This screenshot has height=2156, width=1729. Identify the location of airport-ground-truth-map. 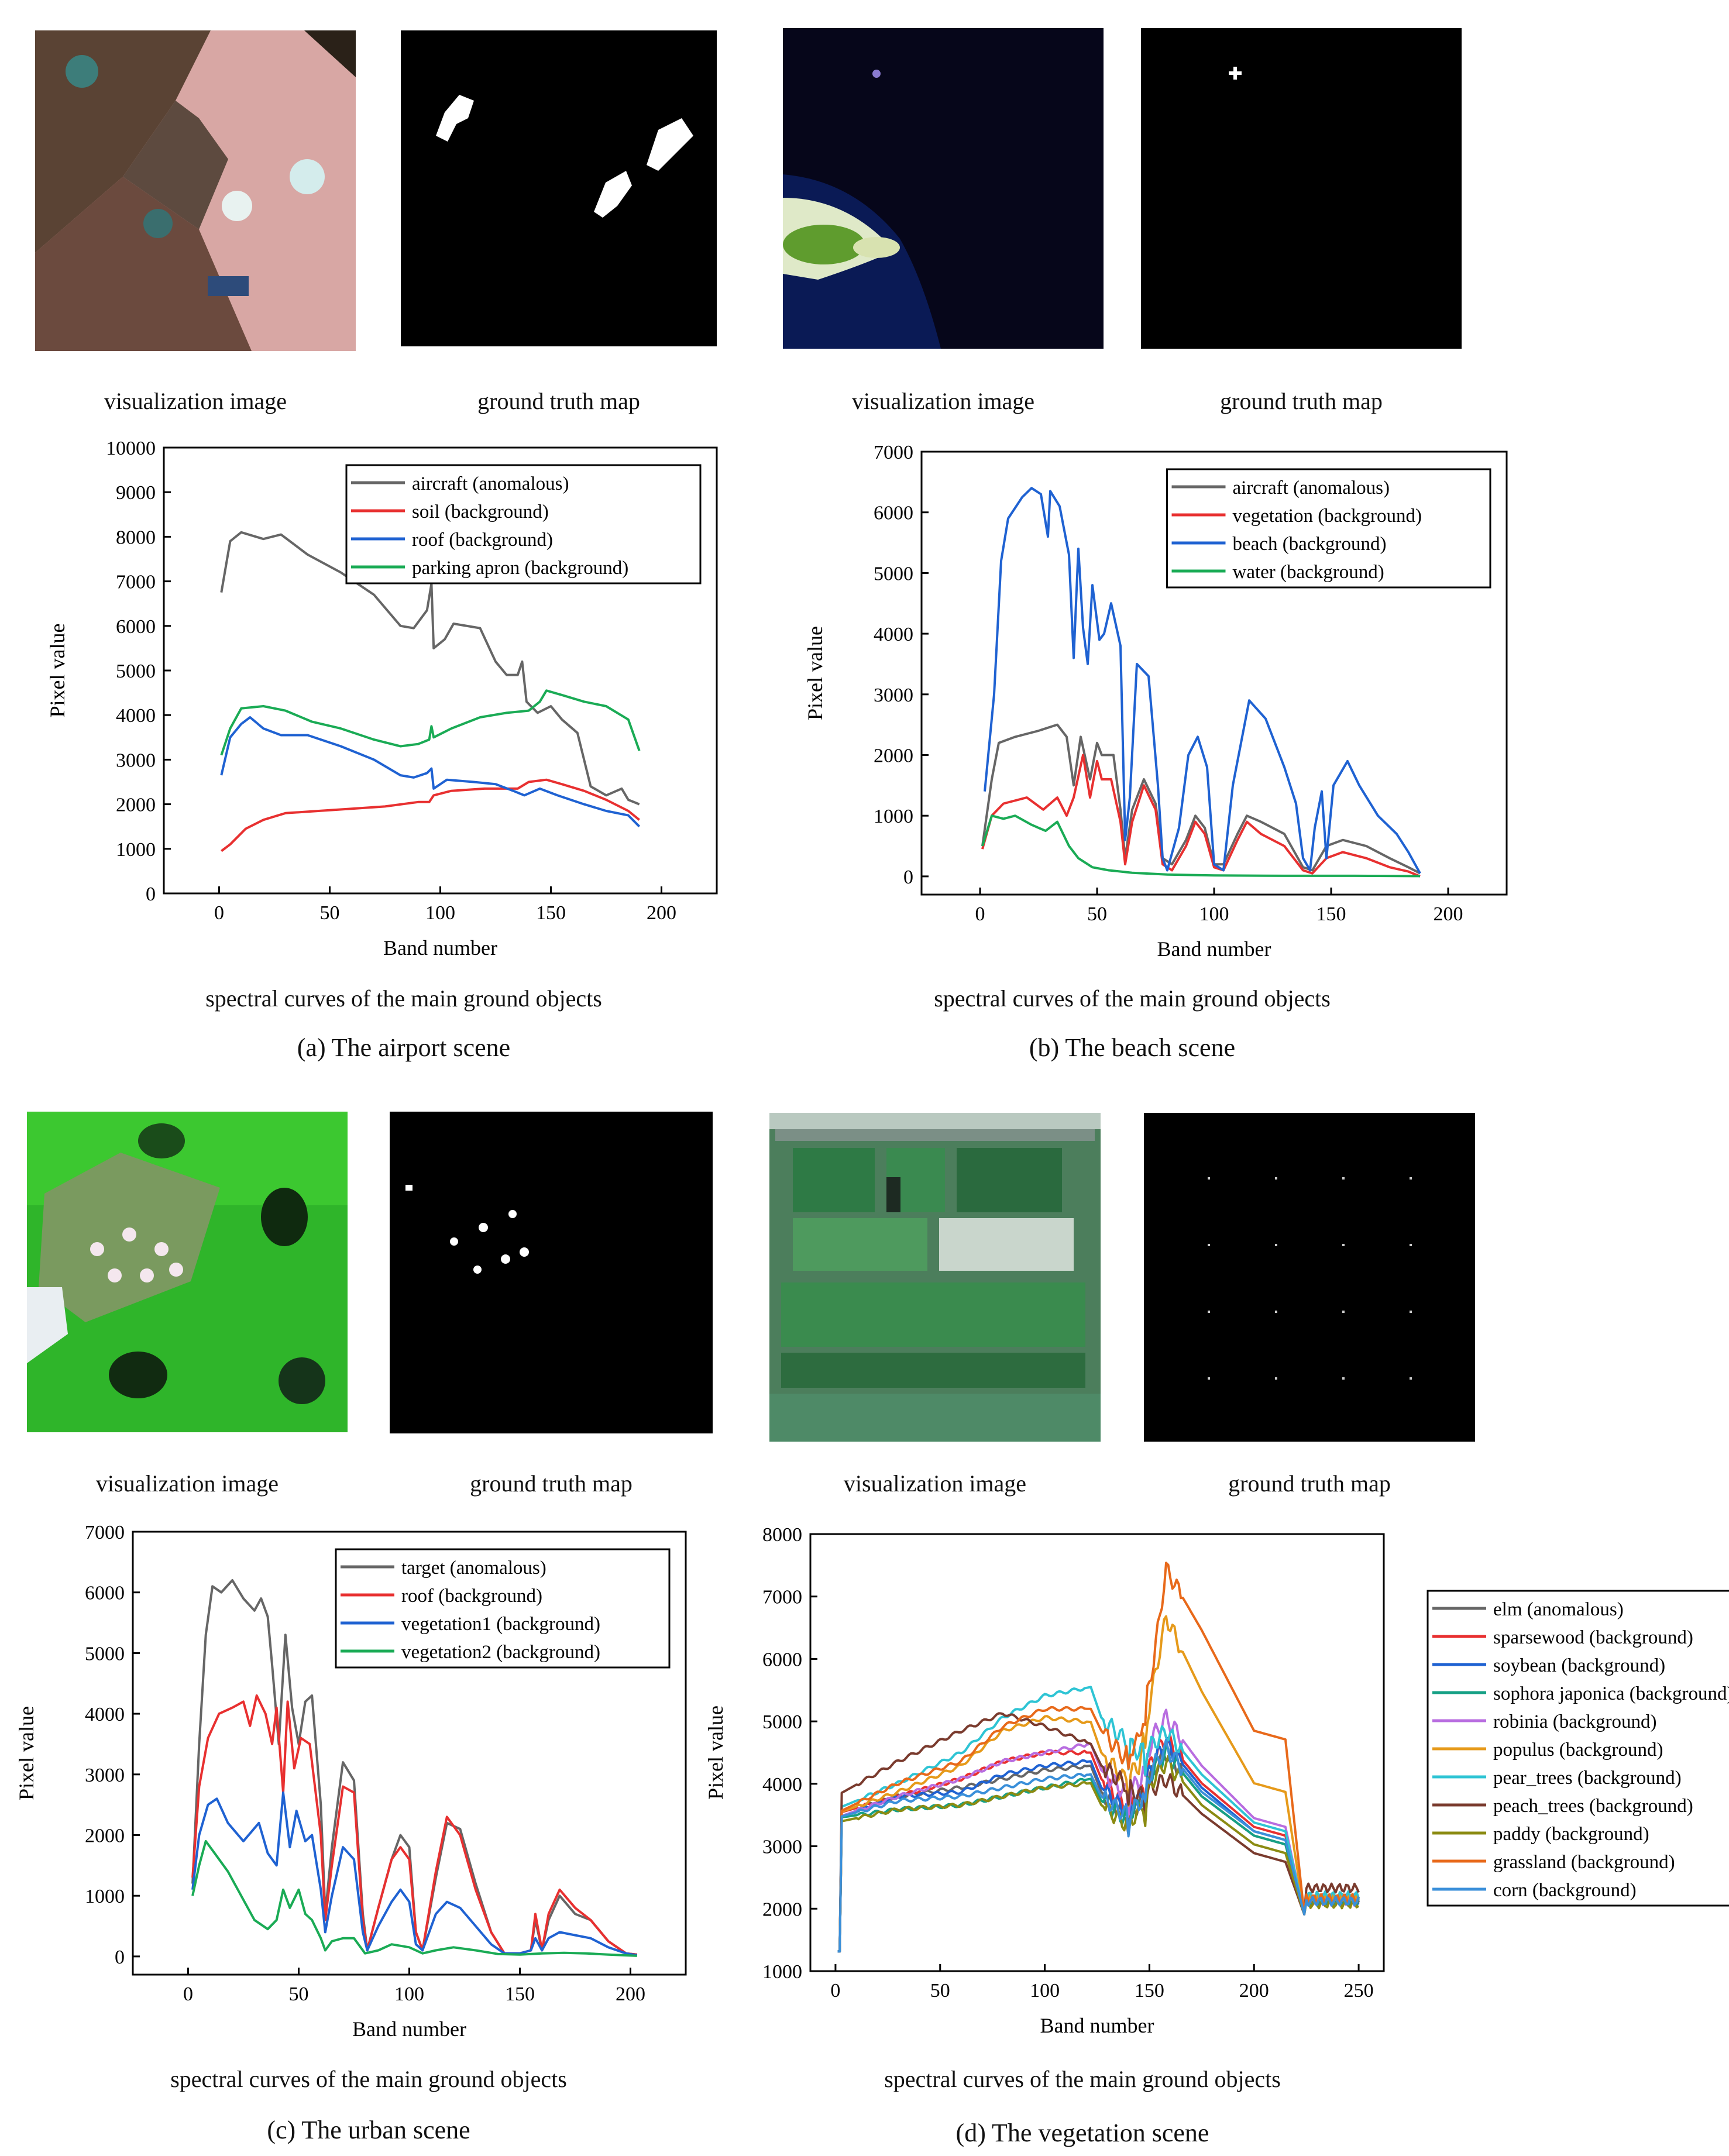
(559, 188).